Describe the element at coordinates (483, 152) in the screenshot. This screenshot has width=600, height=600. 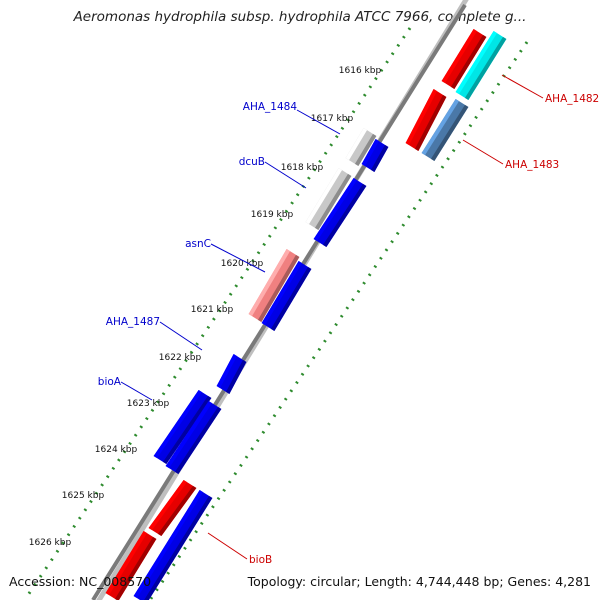
I see `gene-label-aha1483-leader` at that location.